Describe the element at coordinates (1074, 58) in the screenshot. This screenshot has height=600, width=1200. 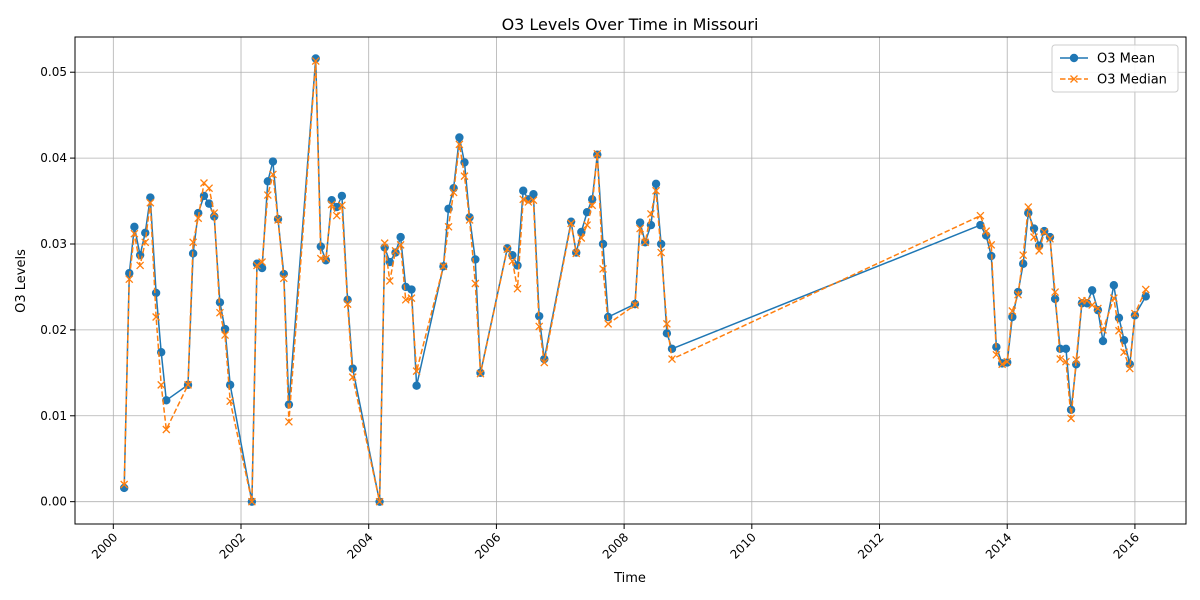
I see `legend-marker` at that location.